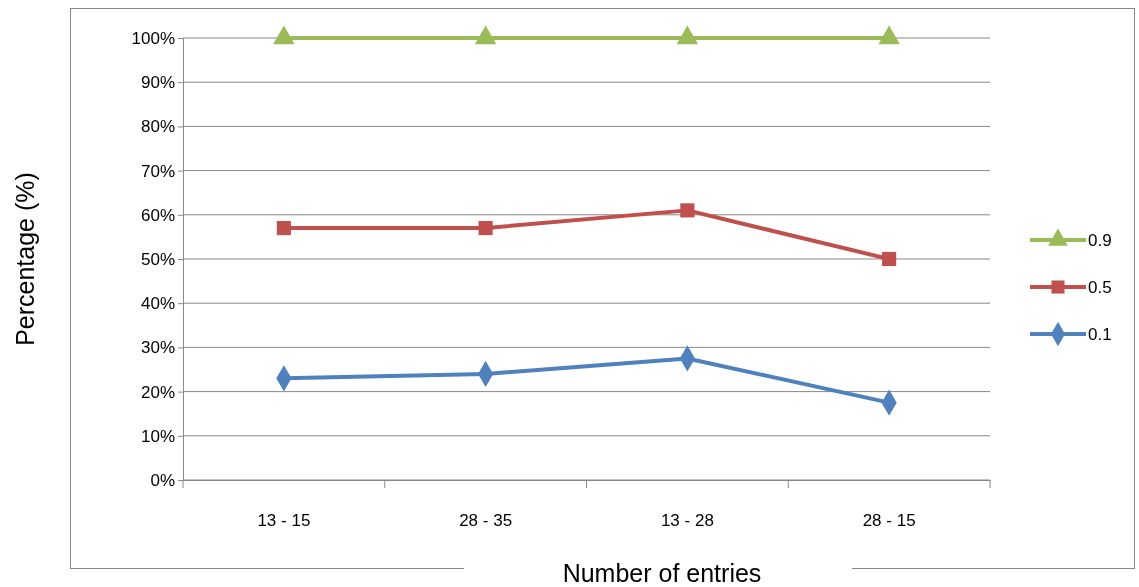 The height and width of the screenshot is (587, 1139). I want to click on x-tick-label: 13 - 28, so click(687, 521).